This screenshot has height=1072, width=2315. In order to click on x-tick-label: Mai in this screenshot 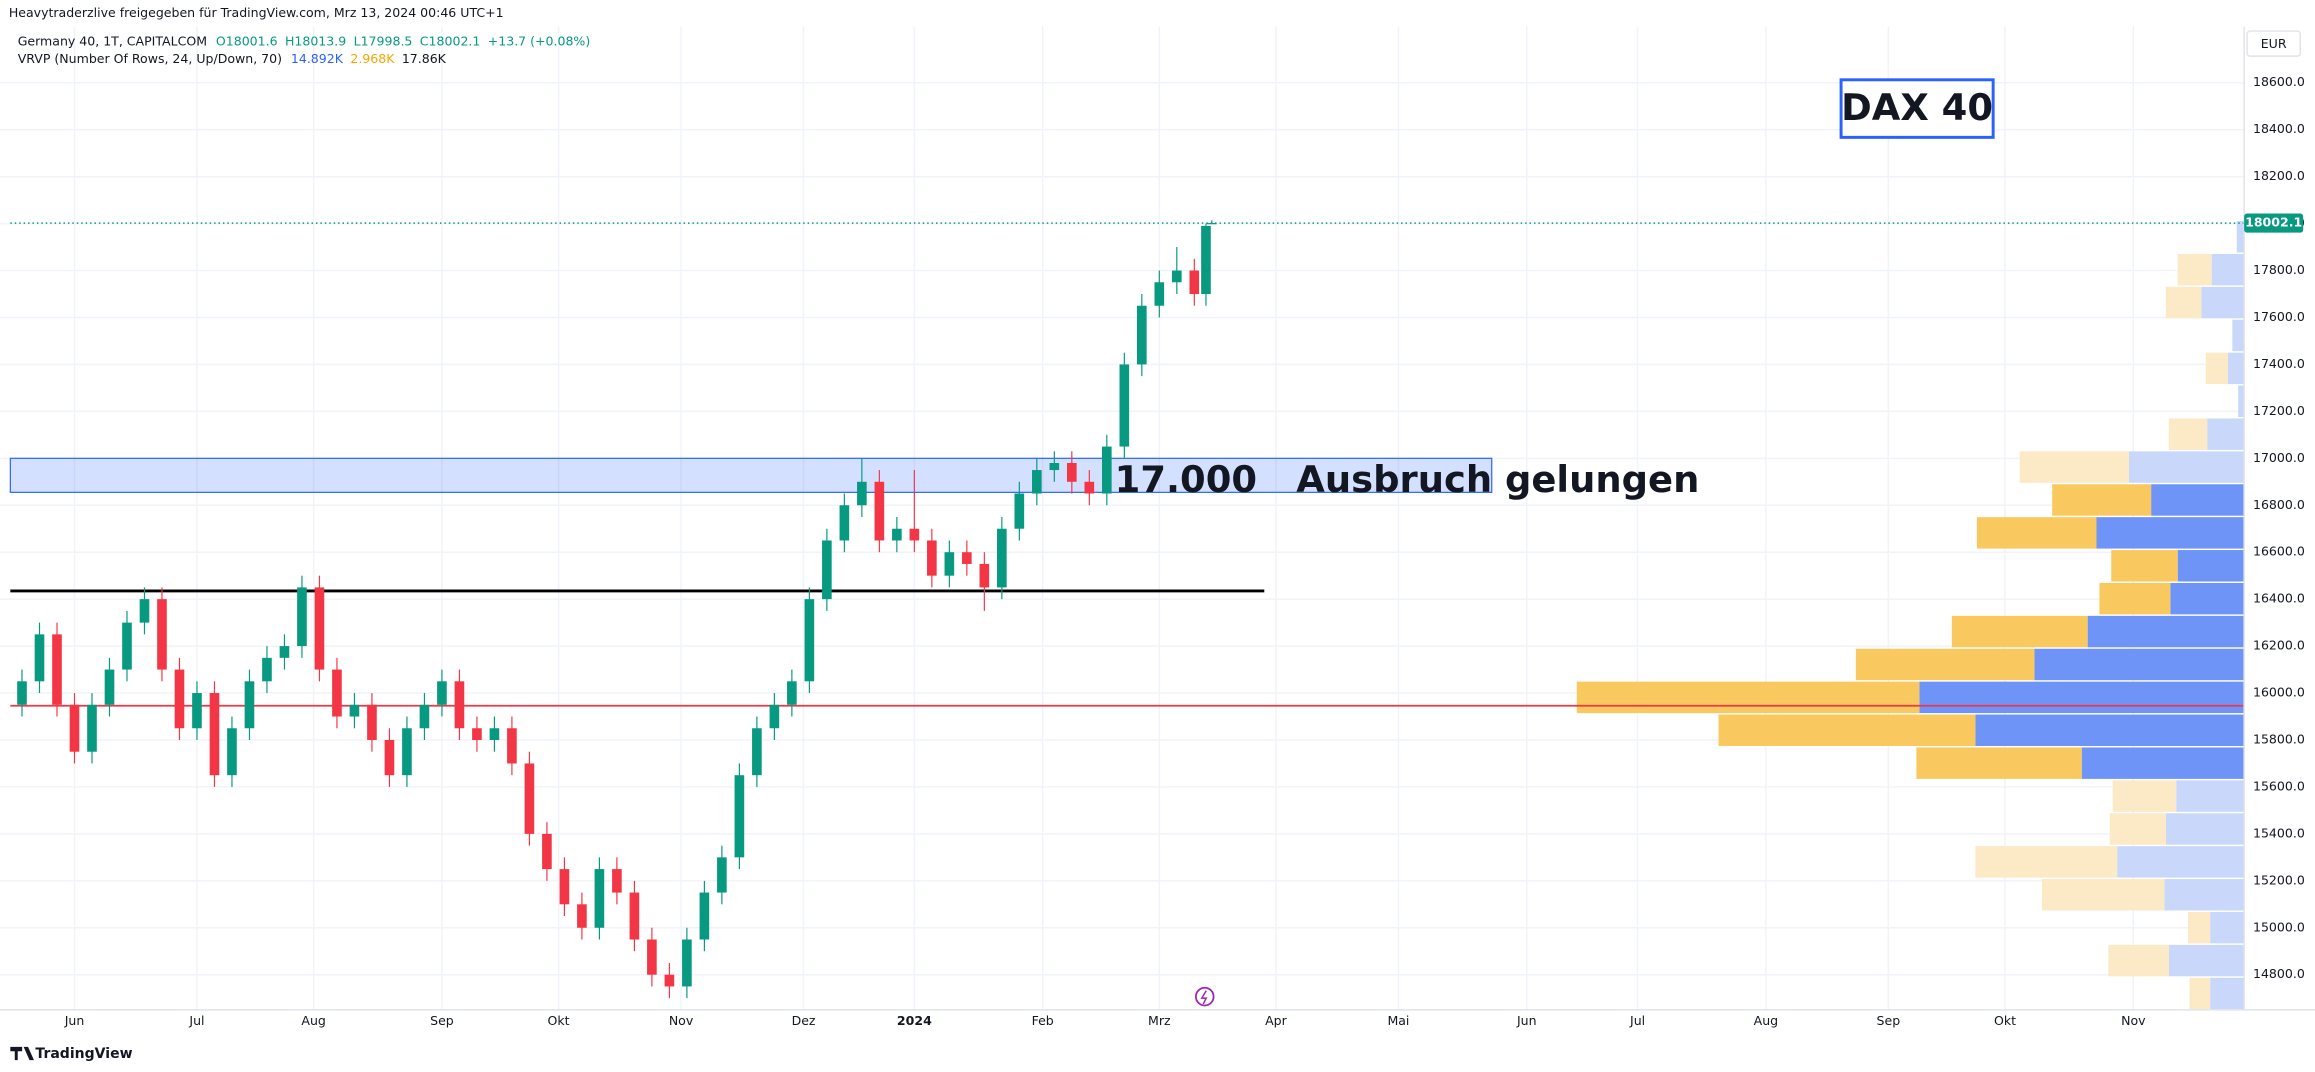, I will do `click(1398, 1020)`.